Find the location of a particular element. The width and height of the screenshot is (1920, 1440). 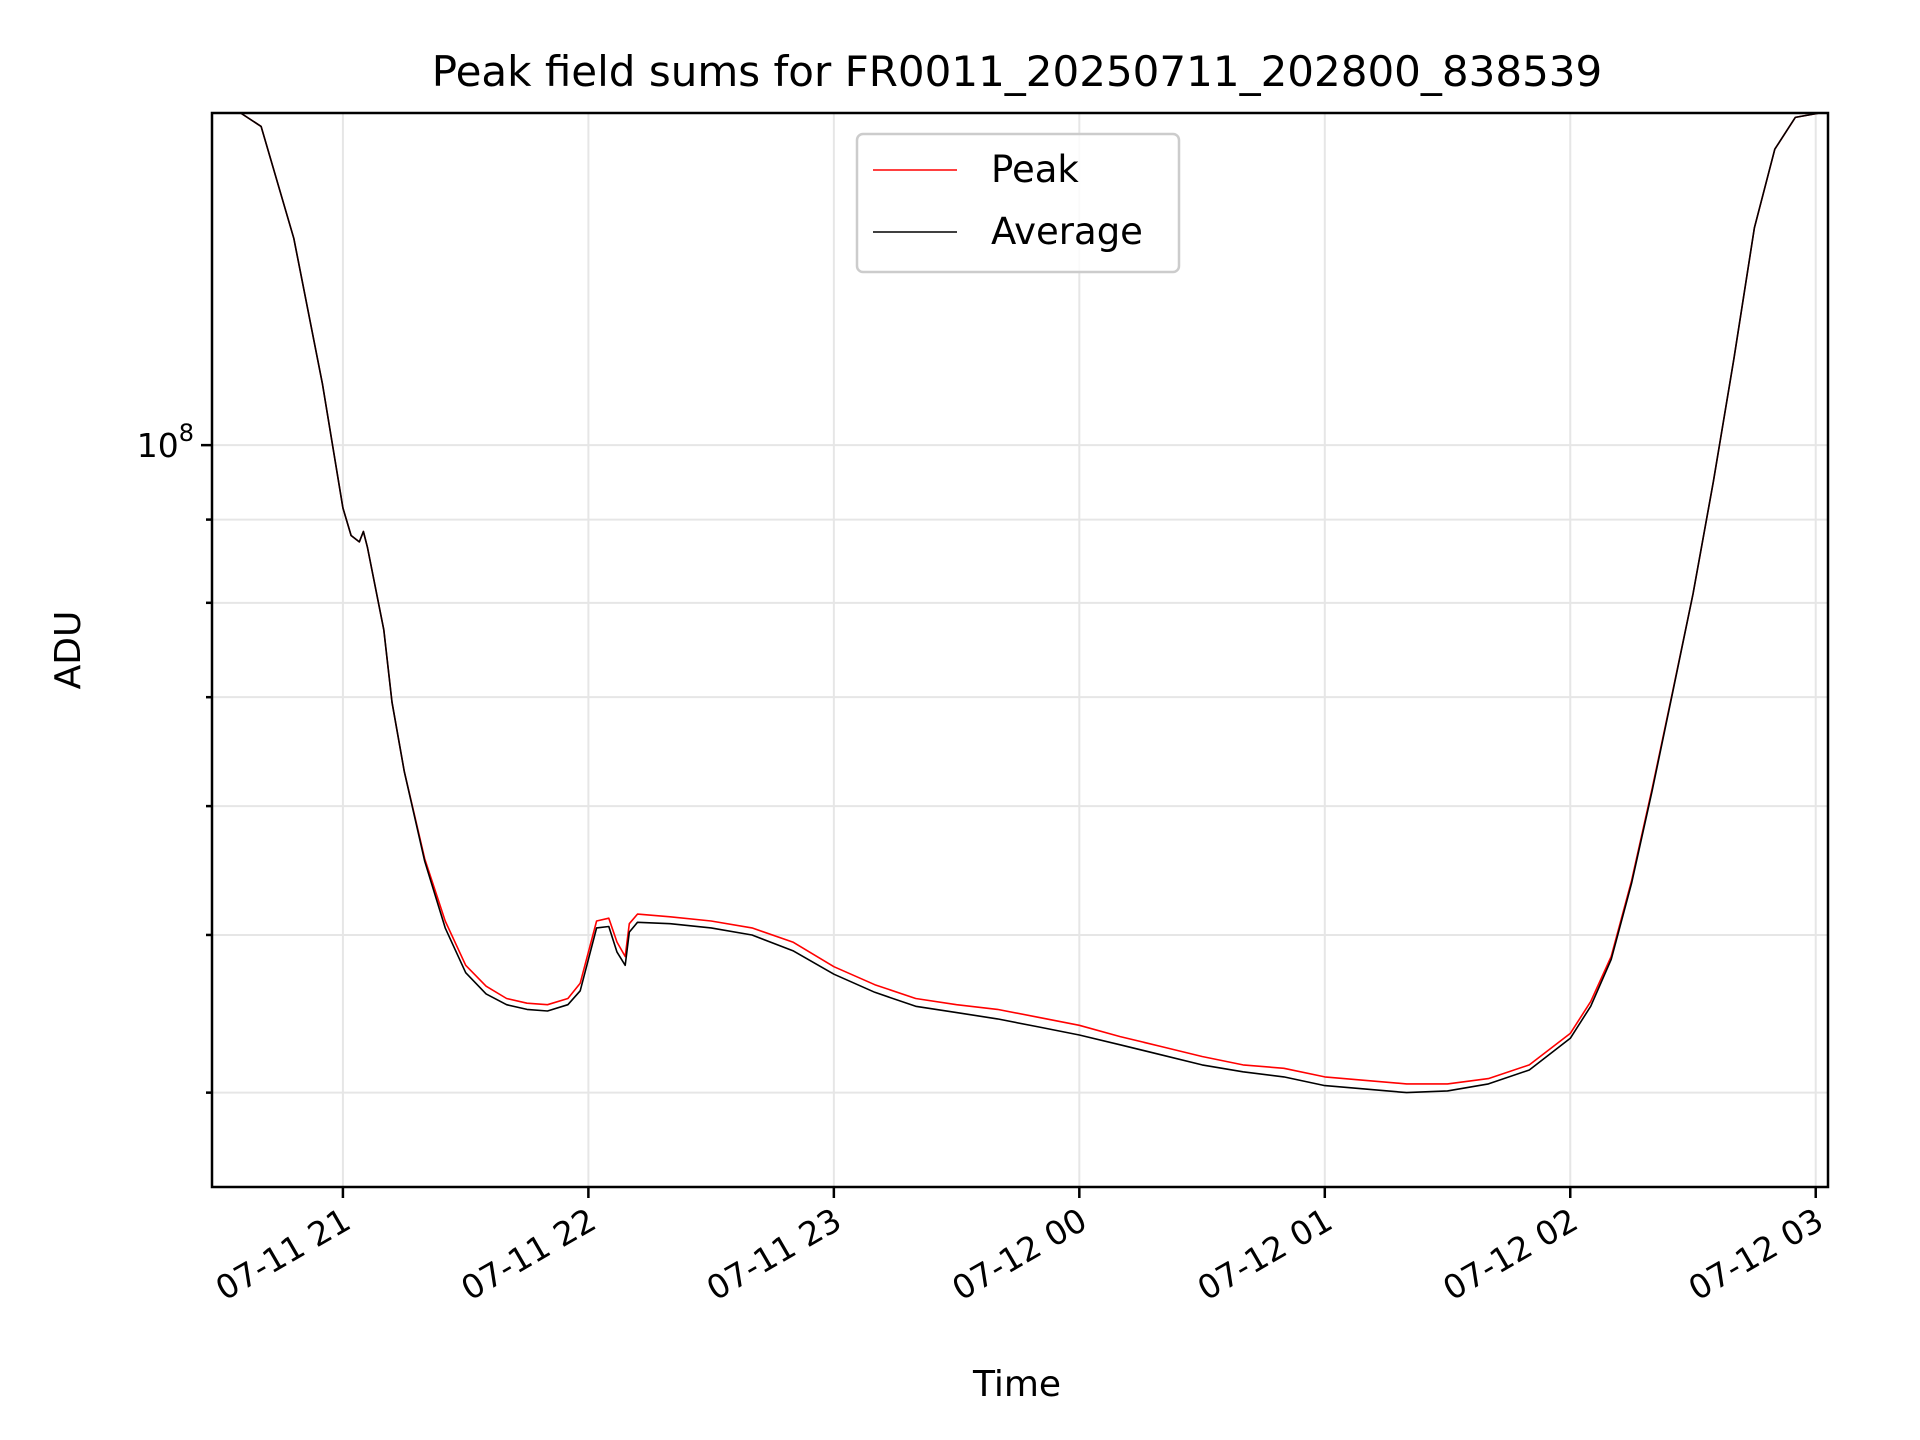

legend-average-label: Average is located at coordinates (1067, 231).